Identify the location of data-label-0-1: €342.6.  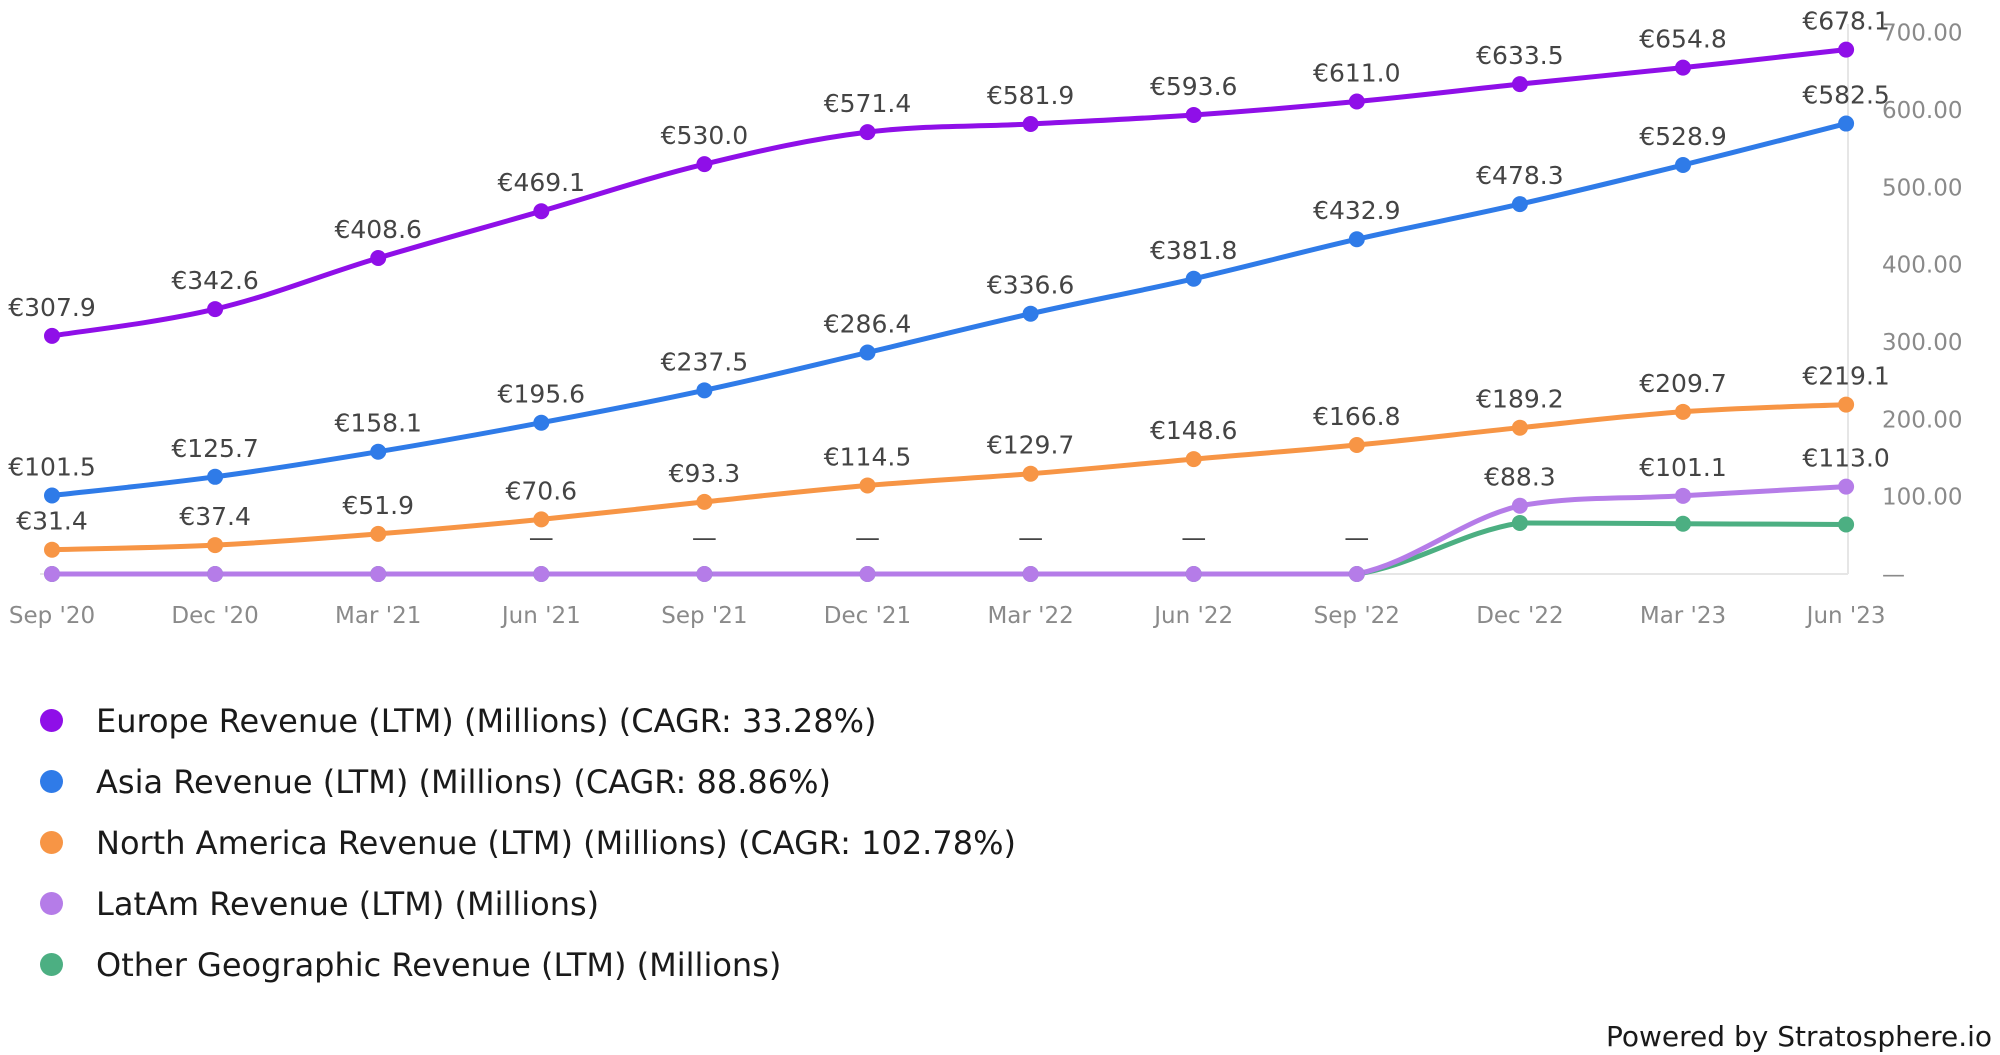
(214, 280).